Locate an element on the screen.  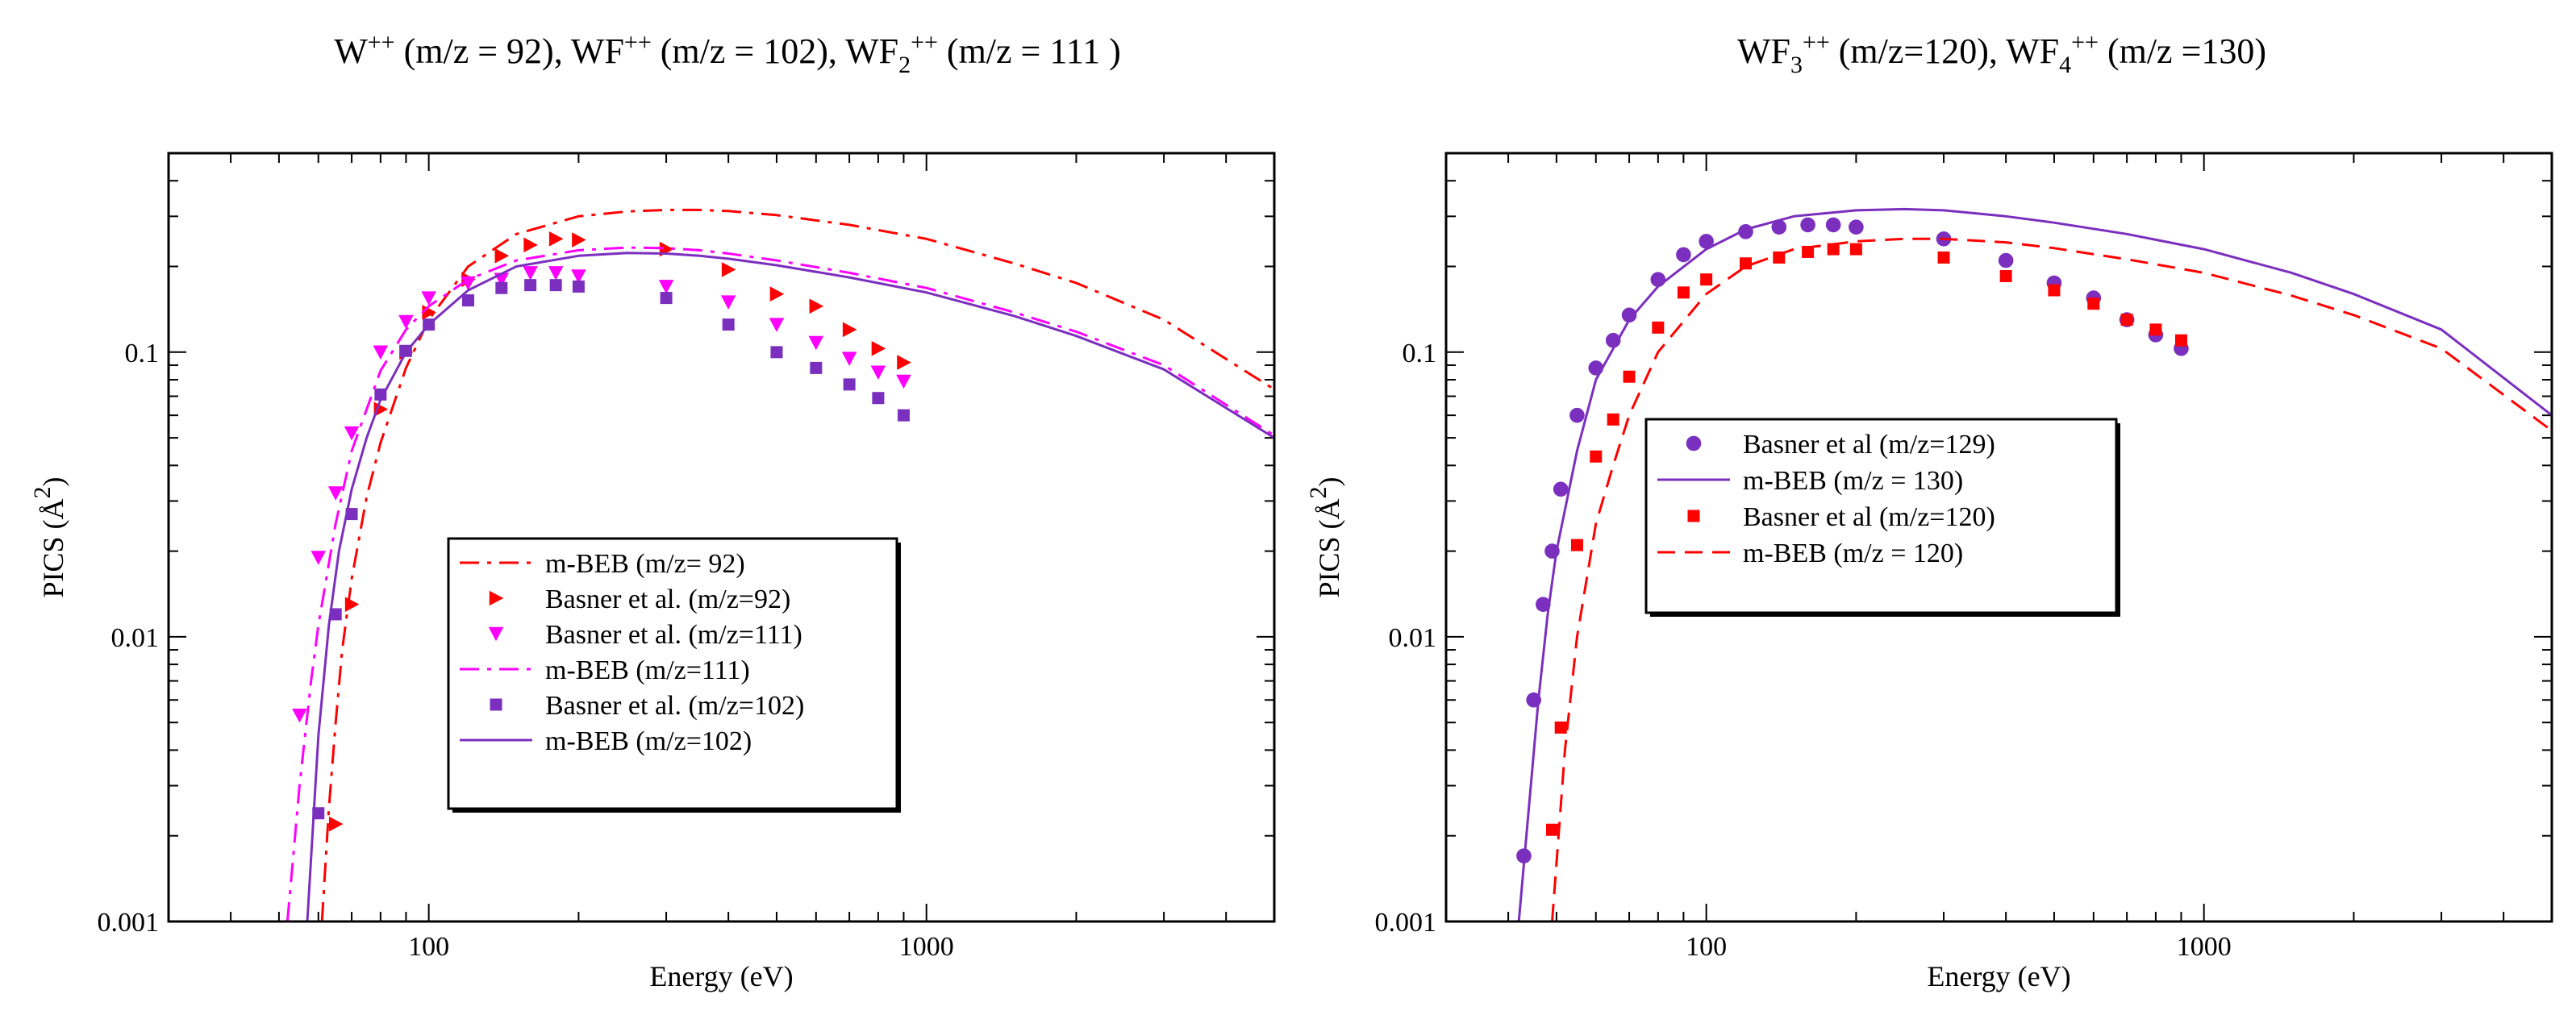
text-run: 4 is located at coordinates (2065, 65).